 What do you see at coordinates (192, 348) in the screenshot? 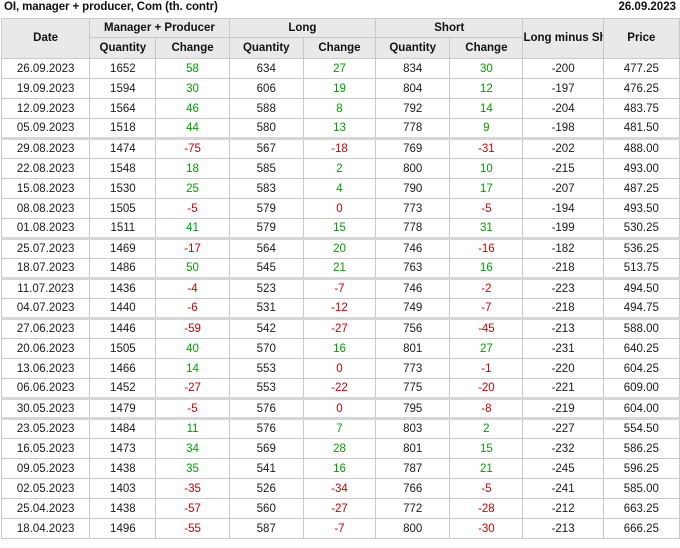
I see `cell-mp-change: 40` at bounding box center [192, 348].